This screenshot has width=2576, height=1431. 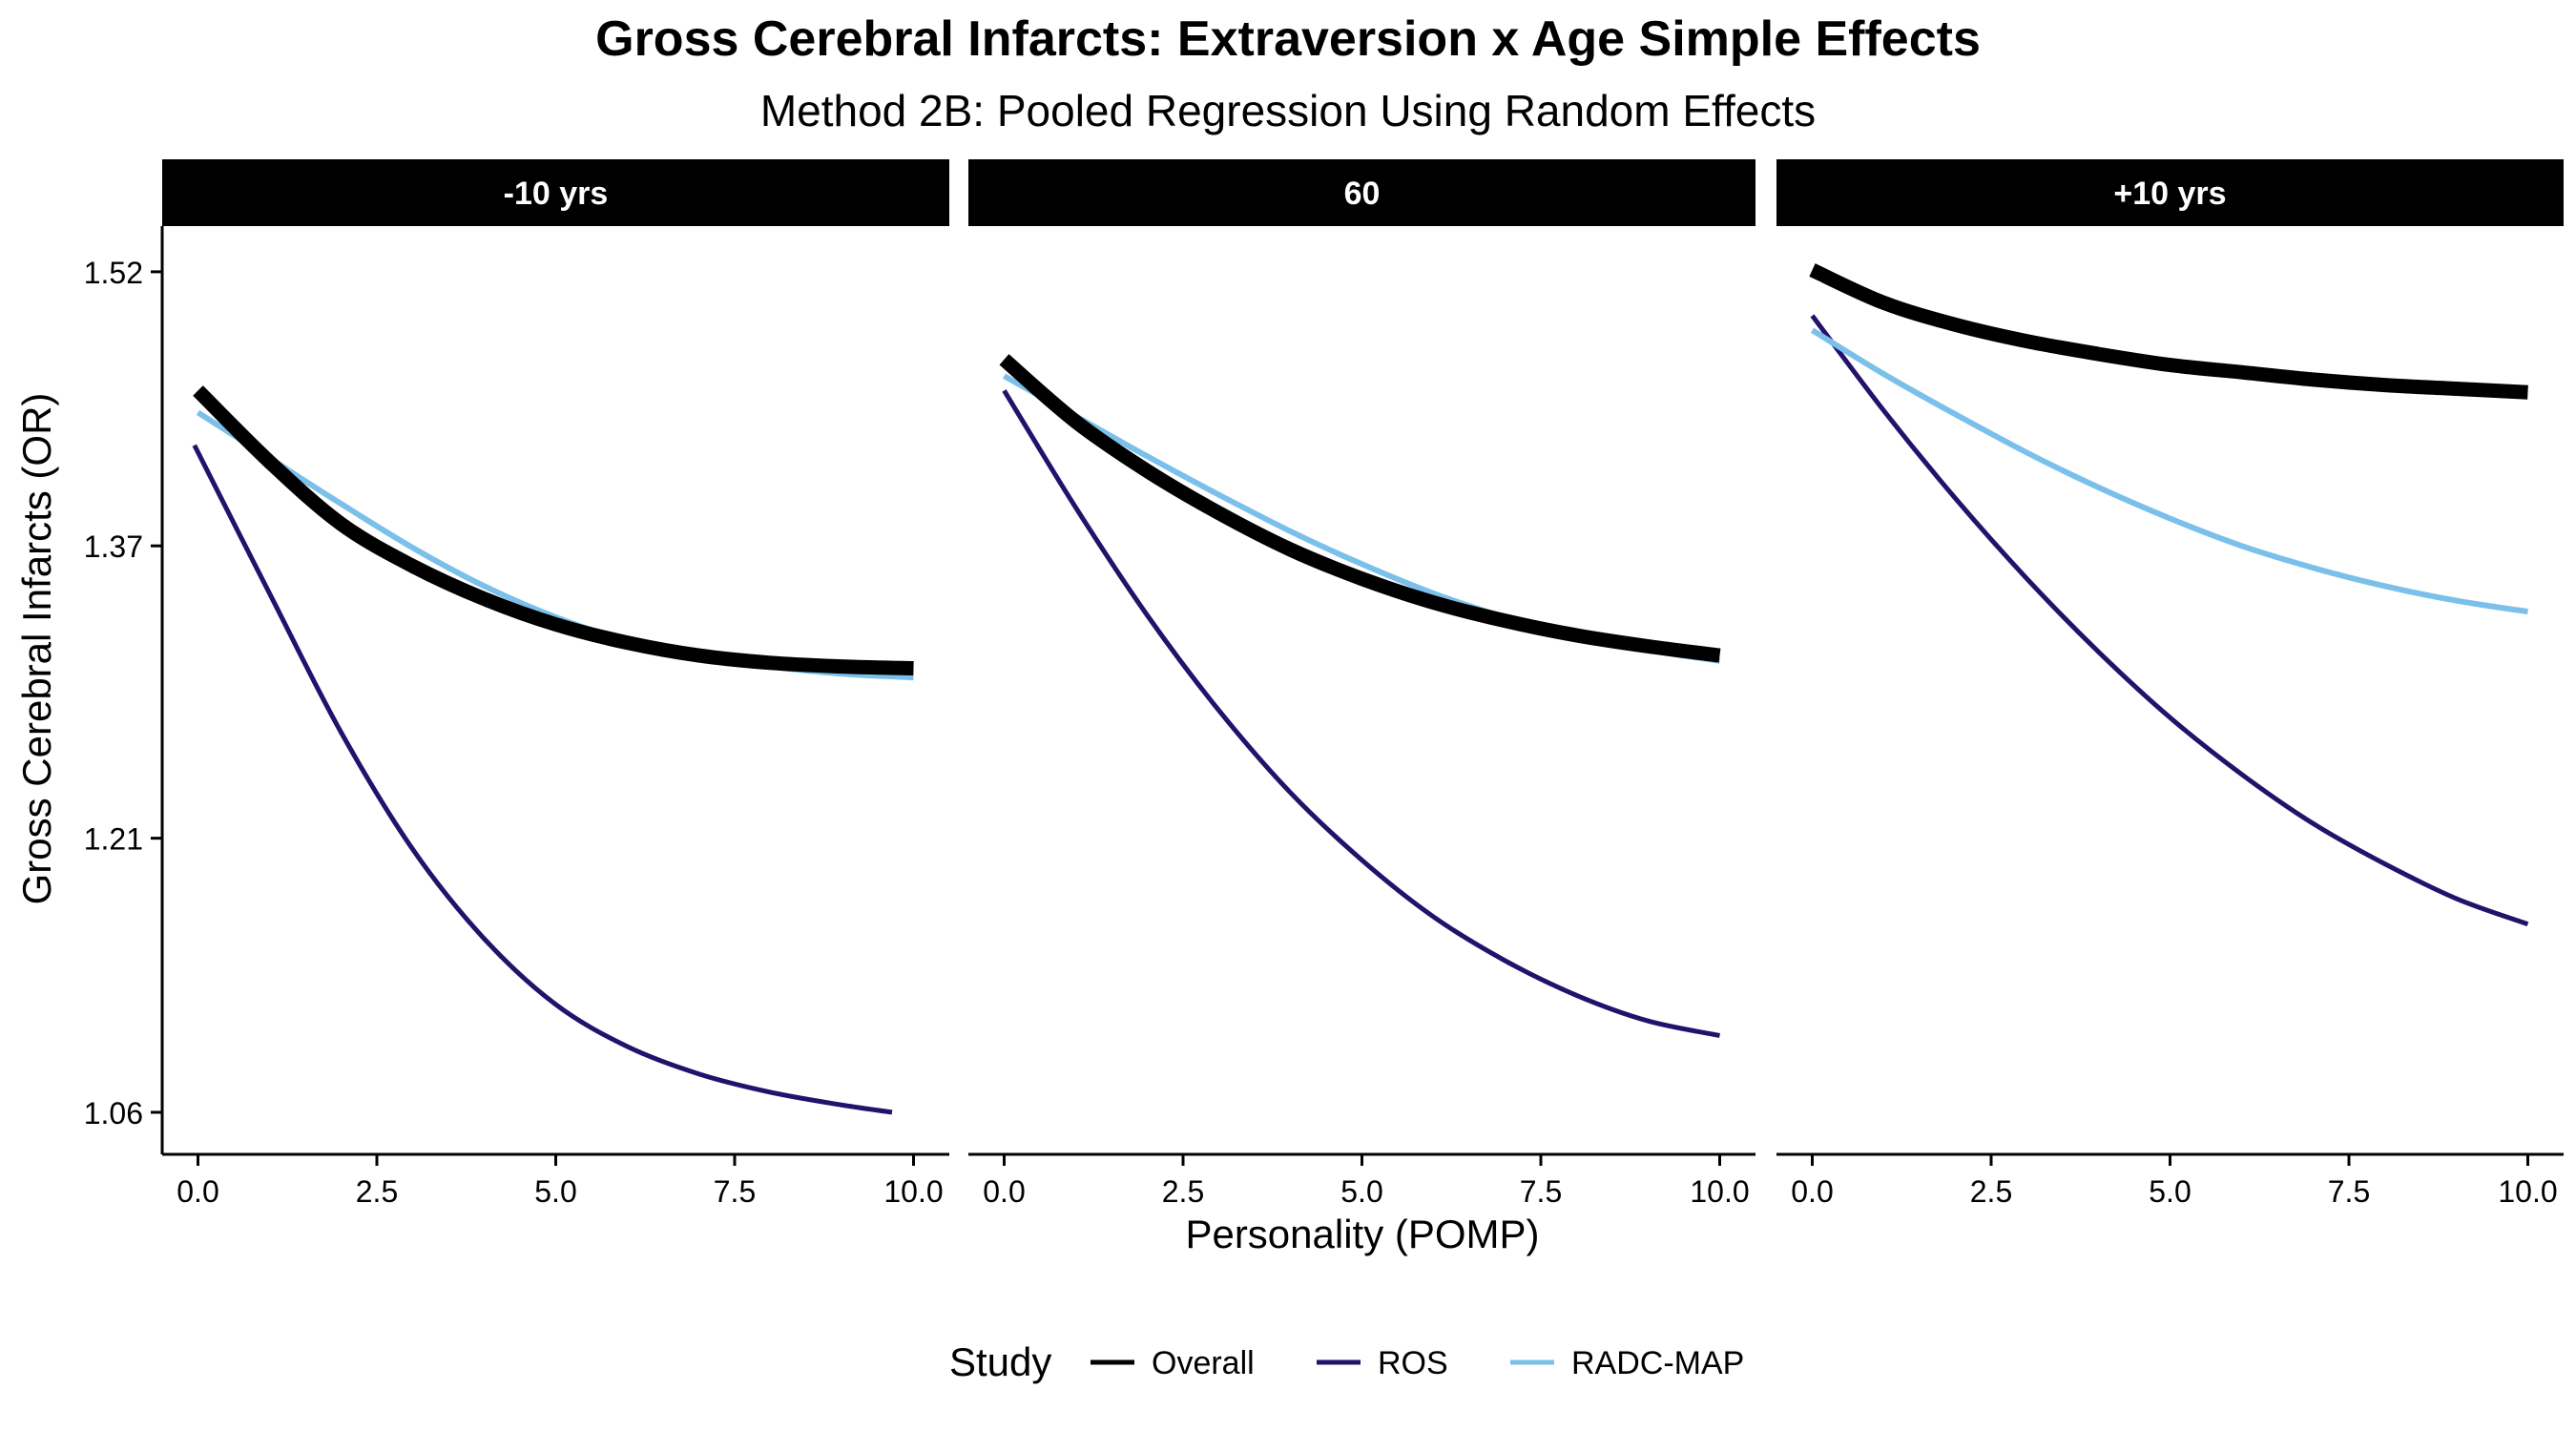 I want to click on legend-label: RADC-MAP, so click(x=1657, y=1363).